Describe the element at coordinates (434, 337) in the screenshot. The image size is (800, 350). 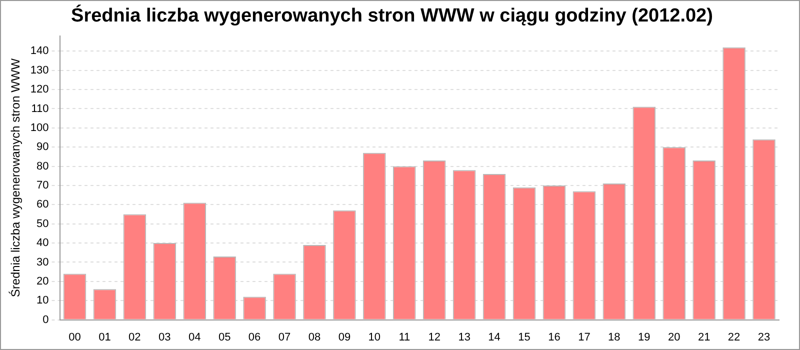
I see `x-tick-label: 12` at that location.